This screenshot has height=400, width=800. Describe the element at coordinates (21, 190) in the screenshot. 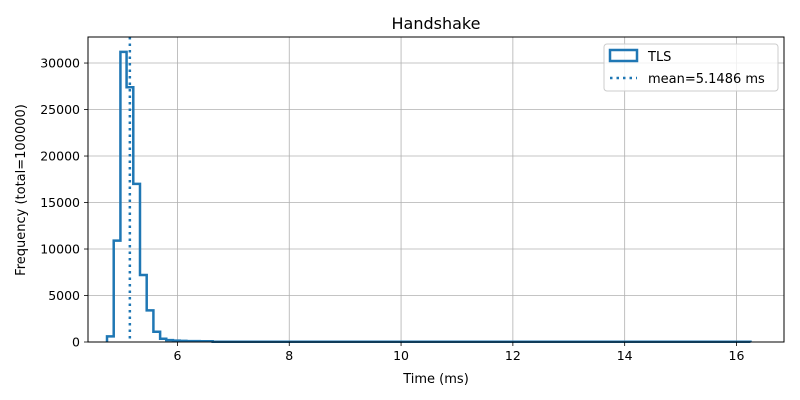

I see `y-axis-label: Frequency (total=100000)` at that location.